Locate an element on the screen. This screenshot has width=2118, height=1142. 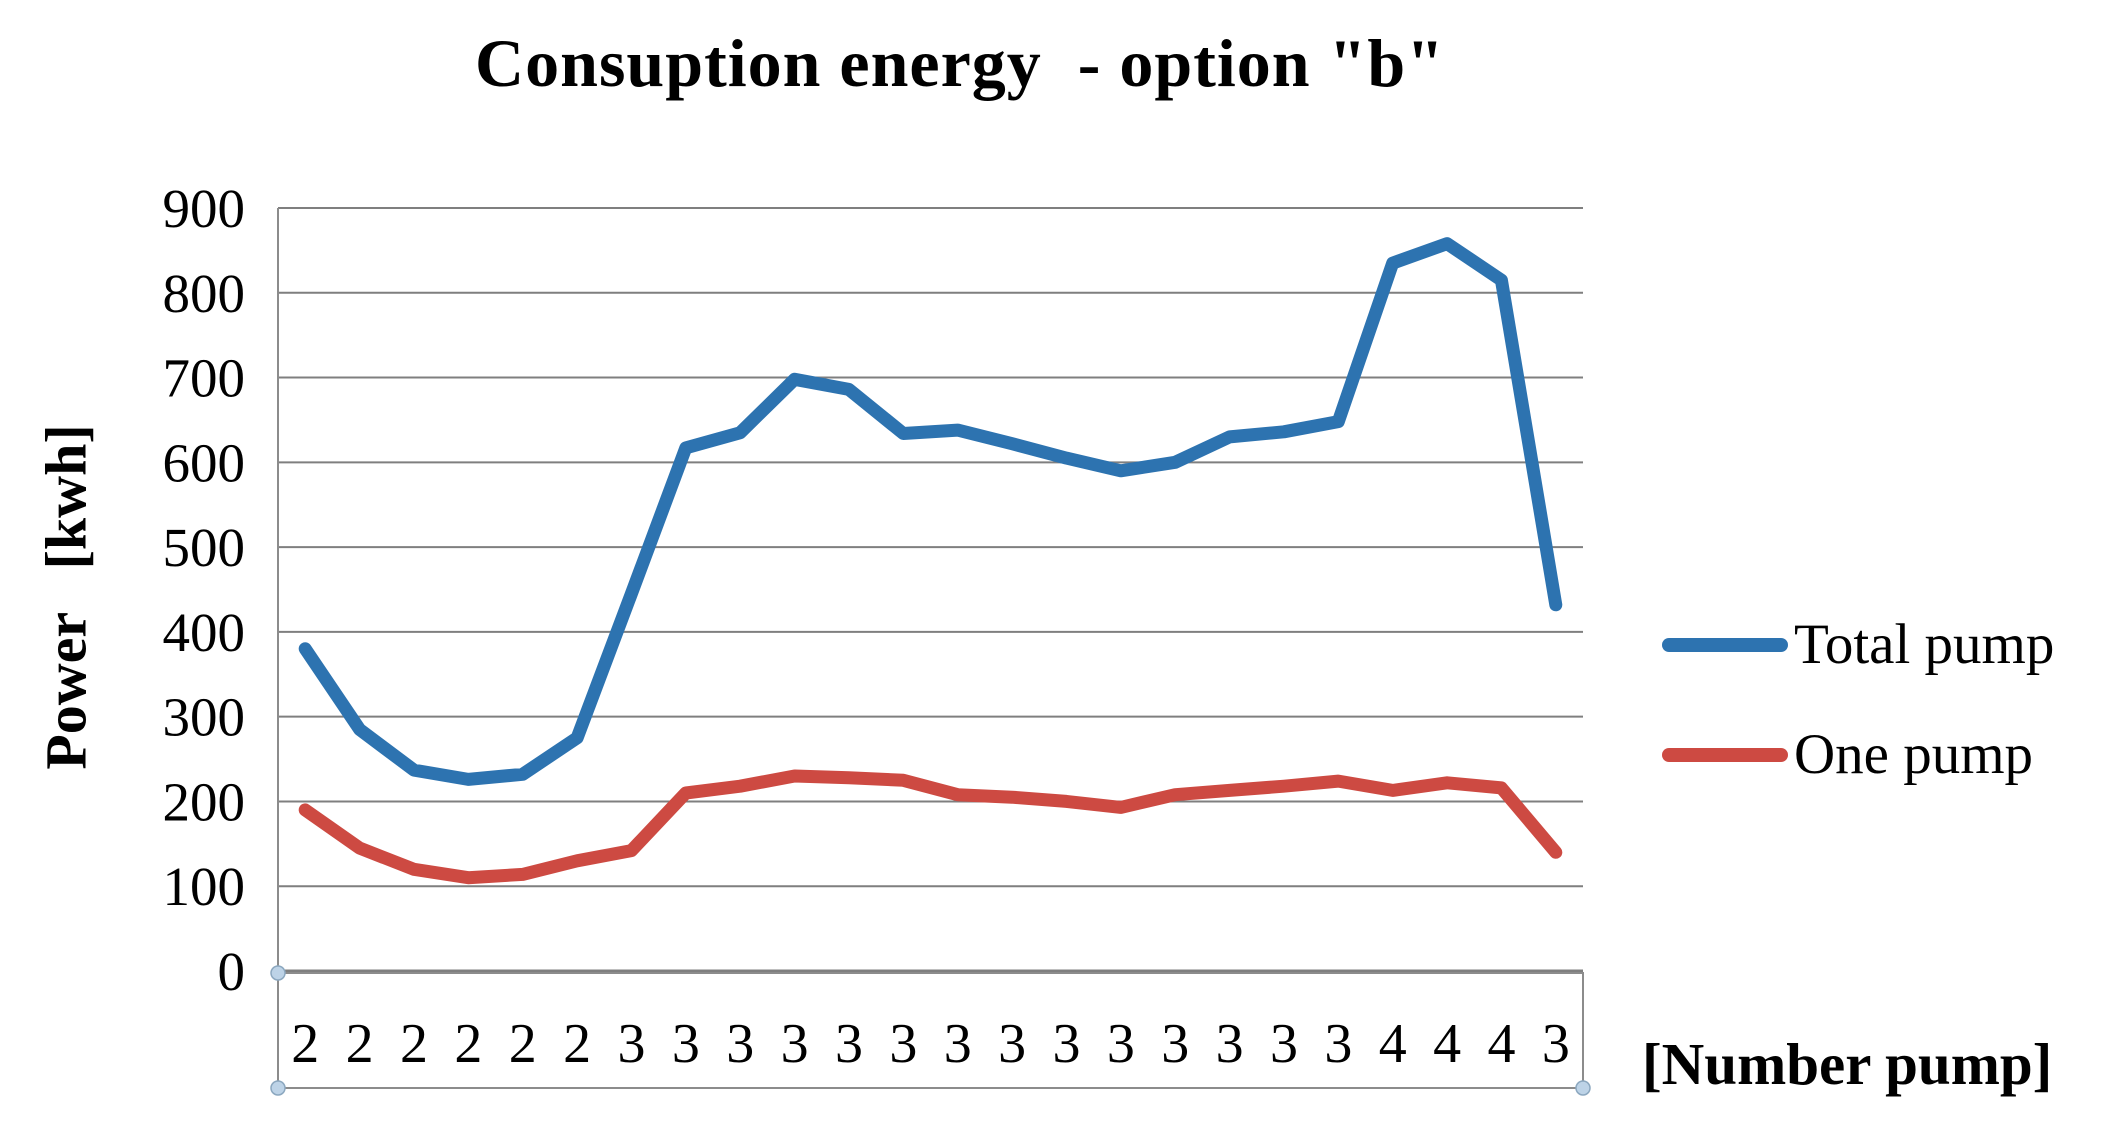
x-tick-label-8: 3 is located at coordinates (686, 1044).